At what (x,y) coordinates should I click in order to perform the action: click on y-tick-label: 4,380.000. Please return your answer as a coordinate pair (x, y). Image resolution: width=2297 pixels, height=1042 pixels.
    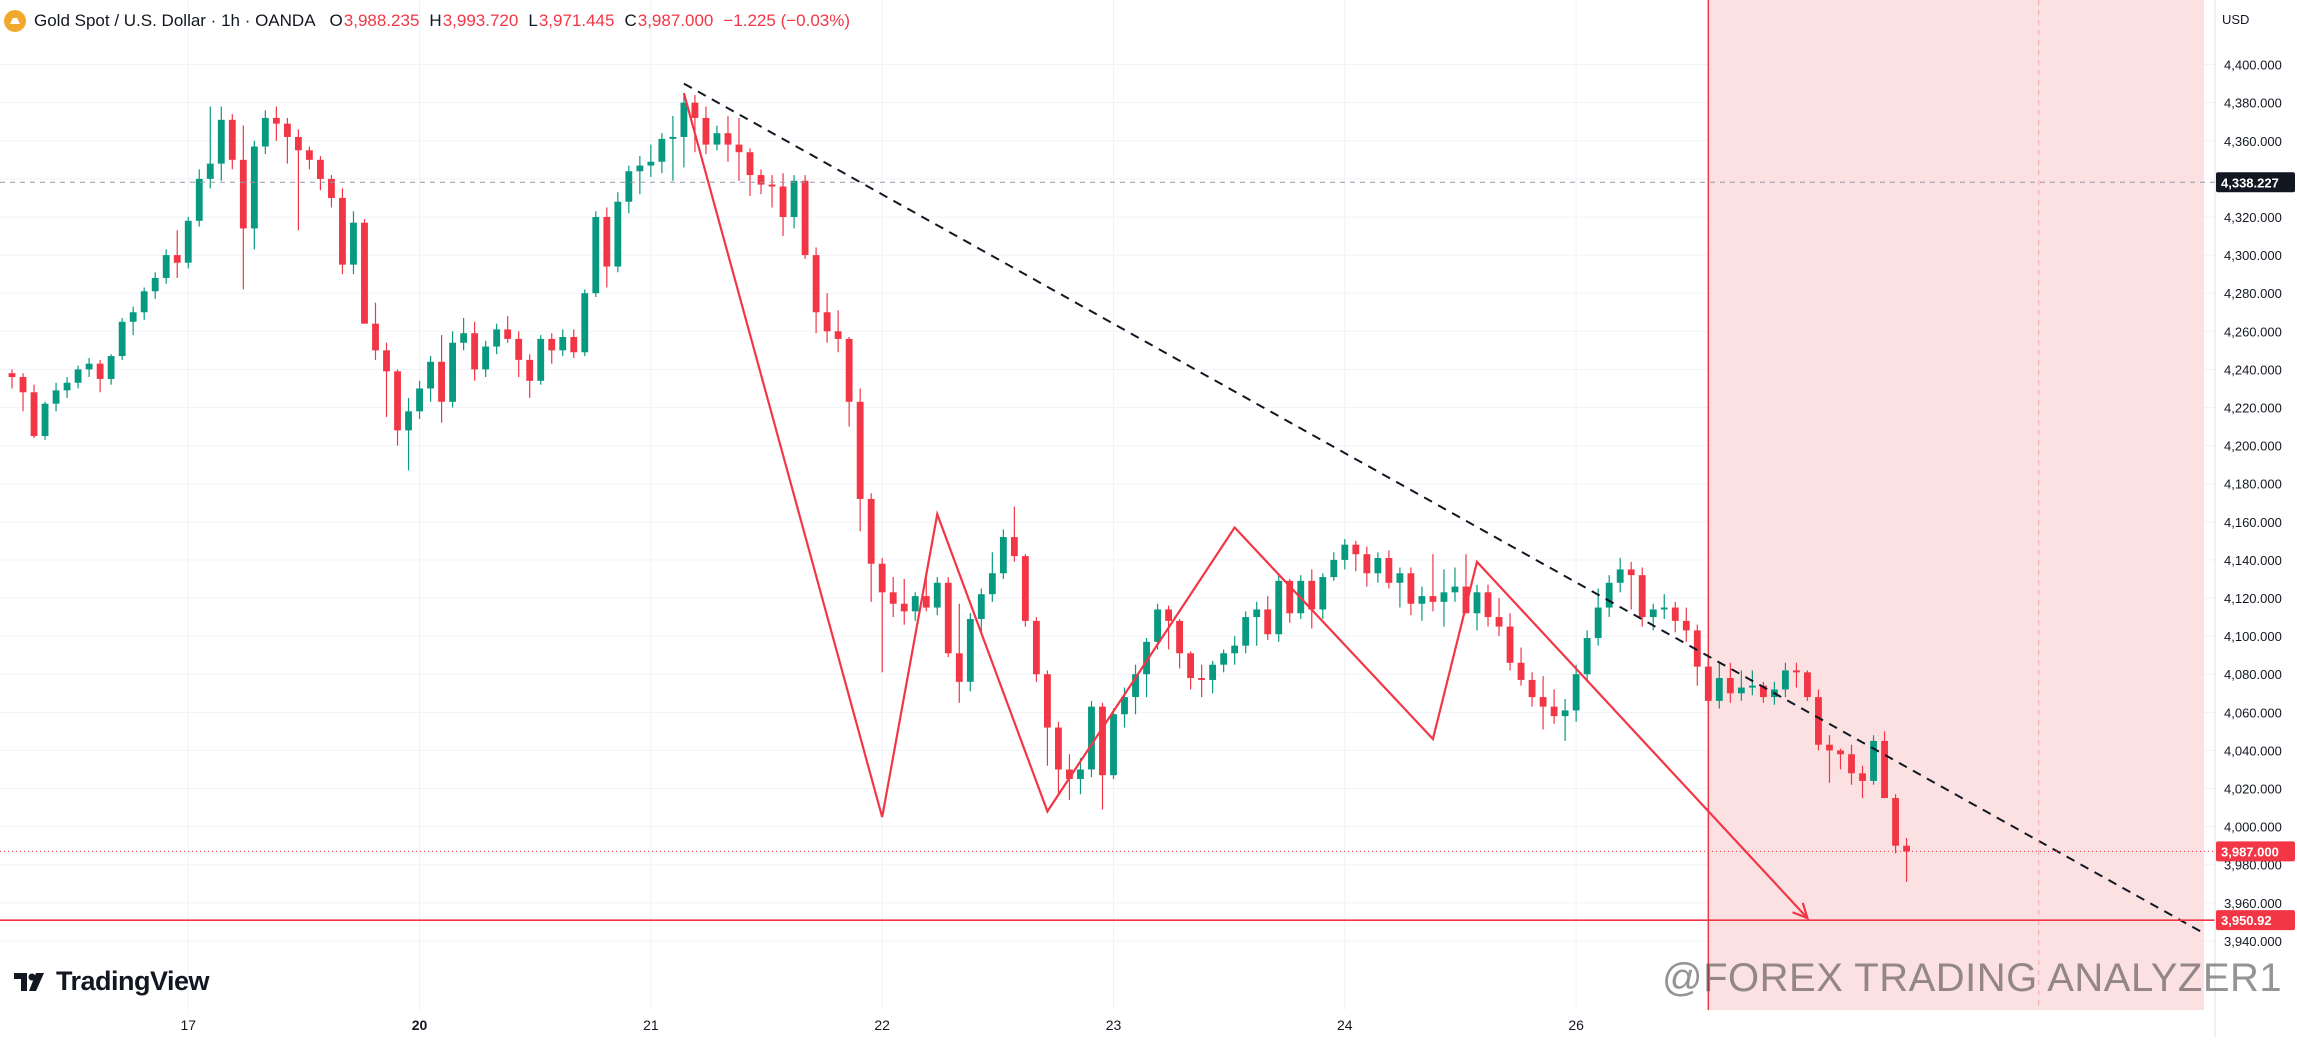
    Looking at the image, I should click on (2253, 103).